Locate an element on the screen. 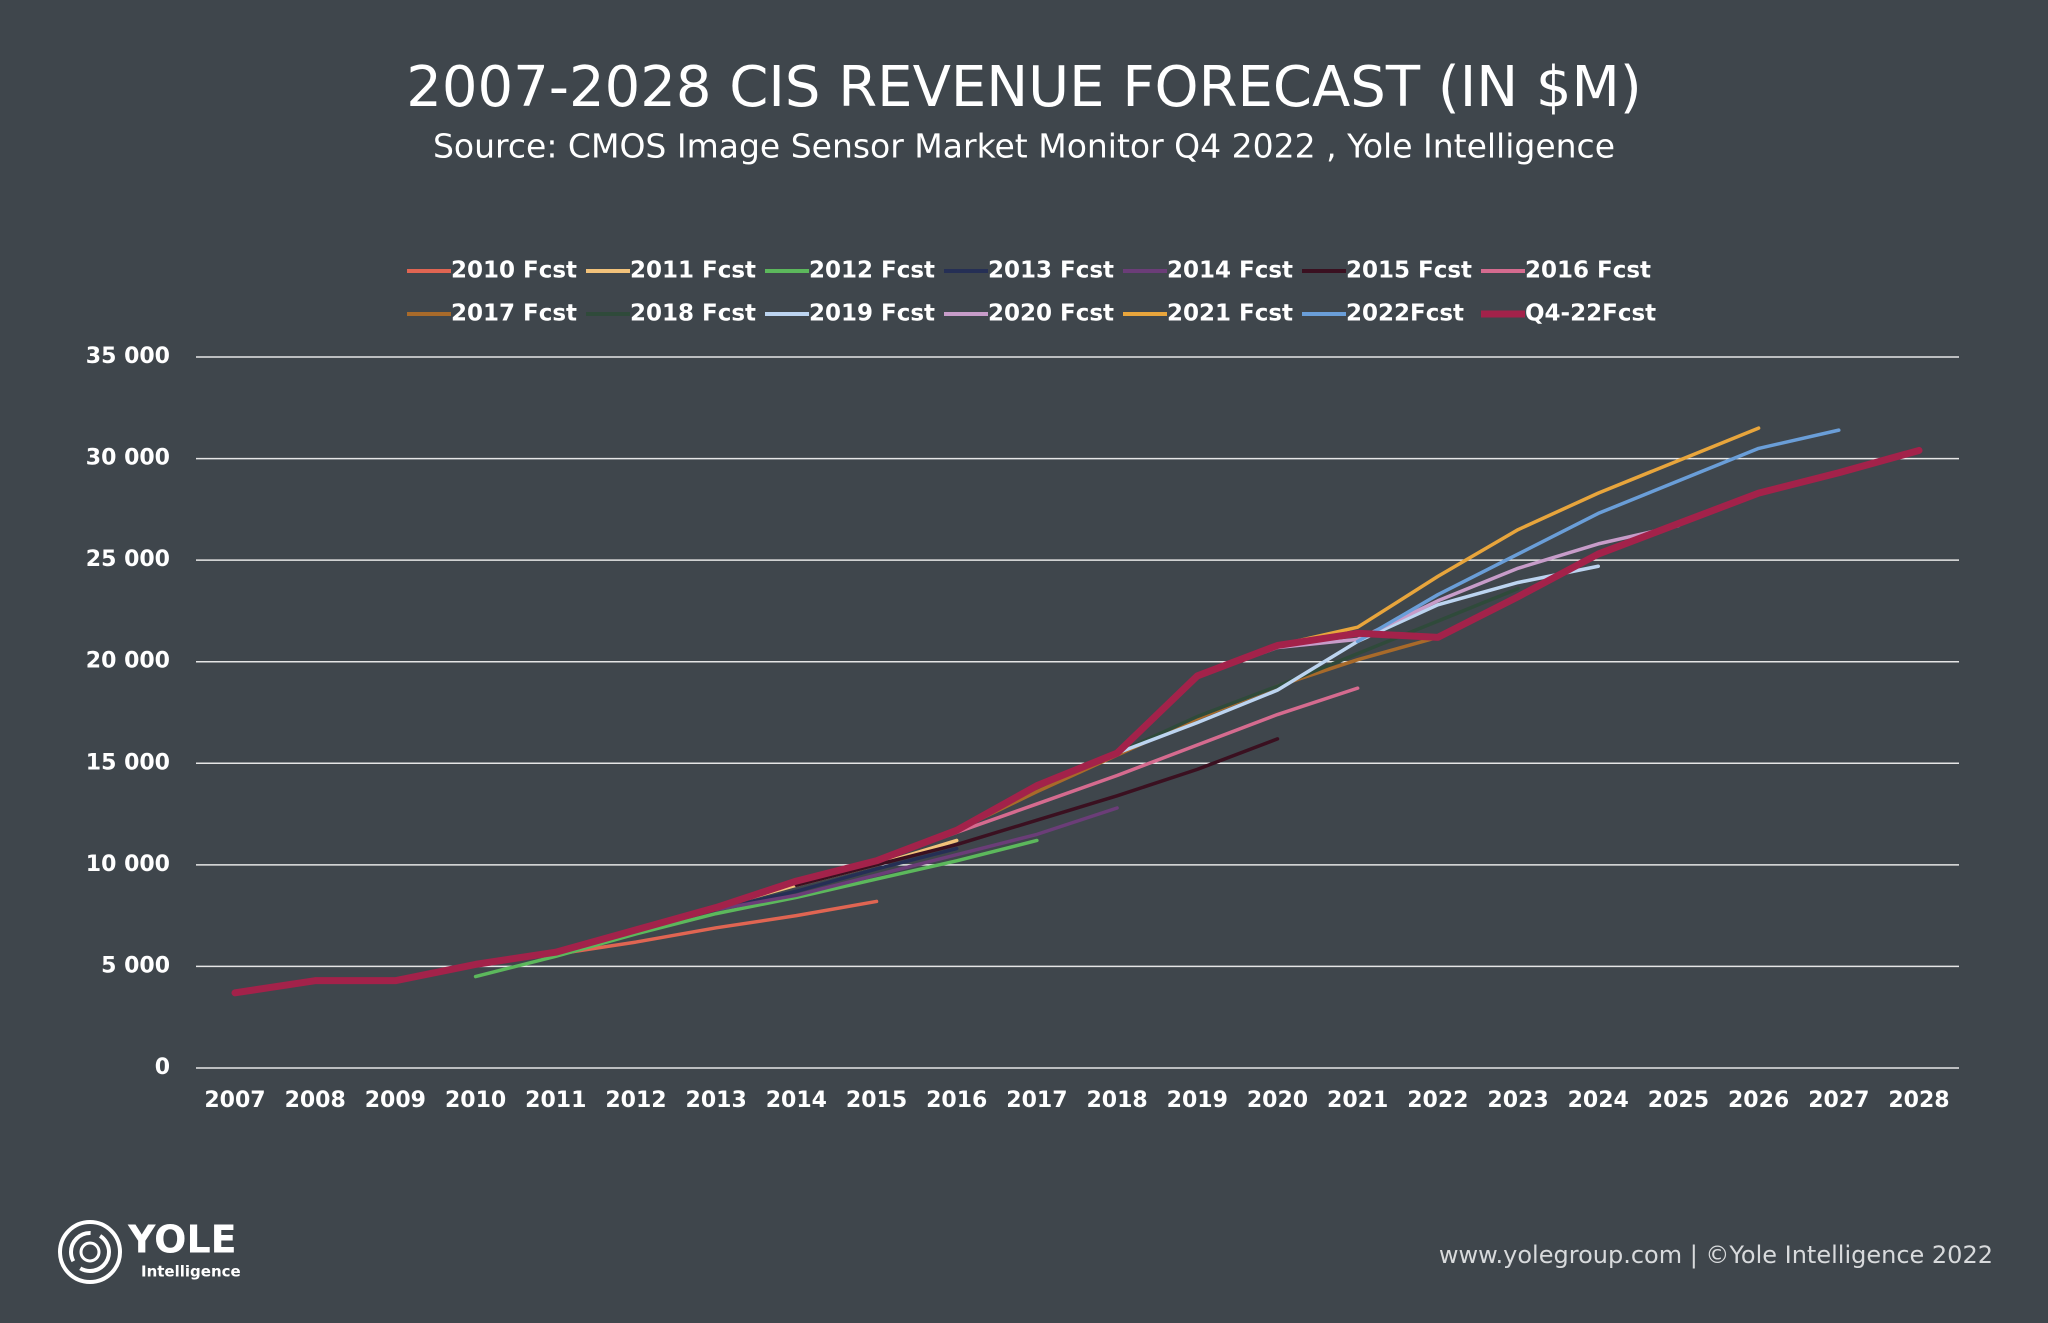 The width and height of the screenshot is (2048, 1323). legend-label: Q4-22Fcst is located at coordinates (1590, 314).